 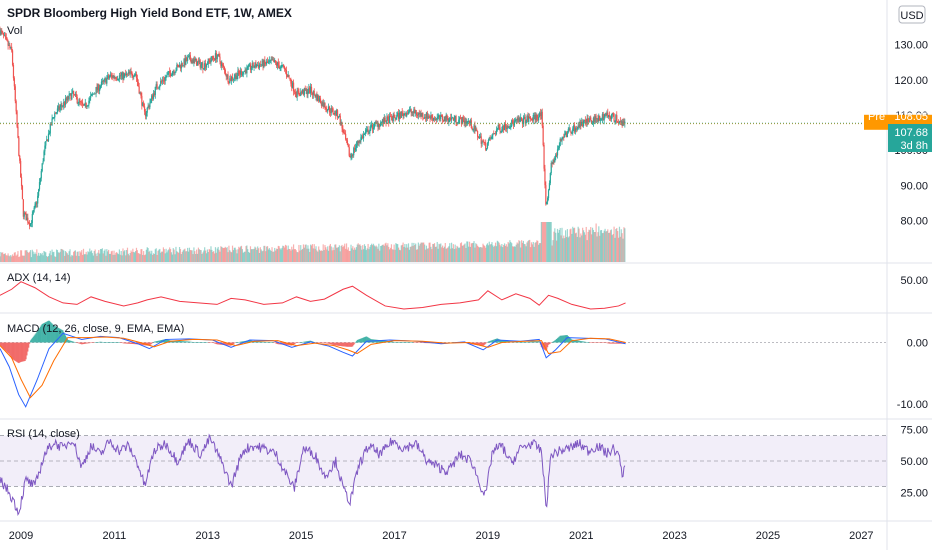 I want to click on rsi-pane, so click(x=443, y=475).